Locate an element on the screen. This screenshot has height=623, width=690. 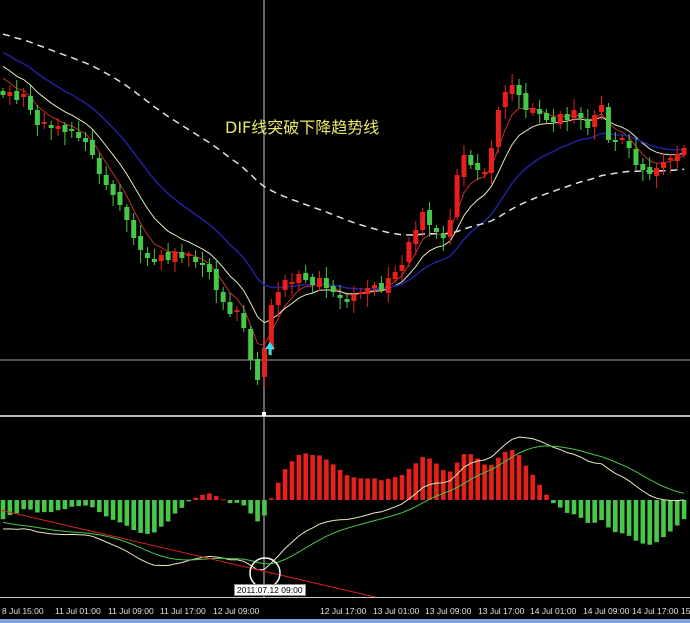
x-tick-label: 11 Jul 17:00 is located at coordinates (183, 611).